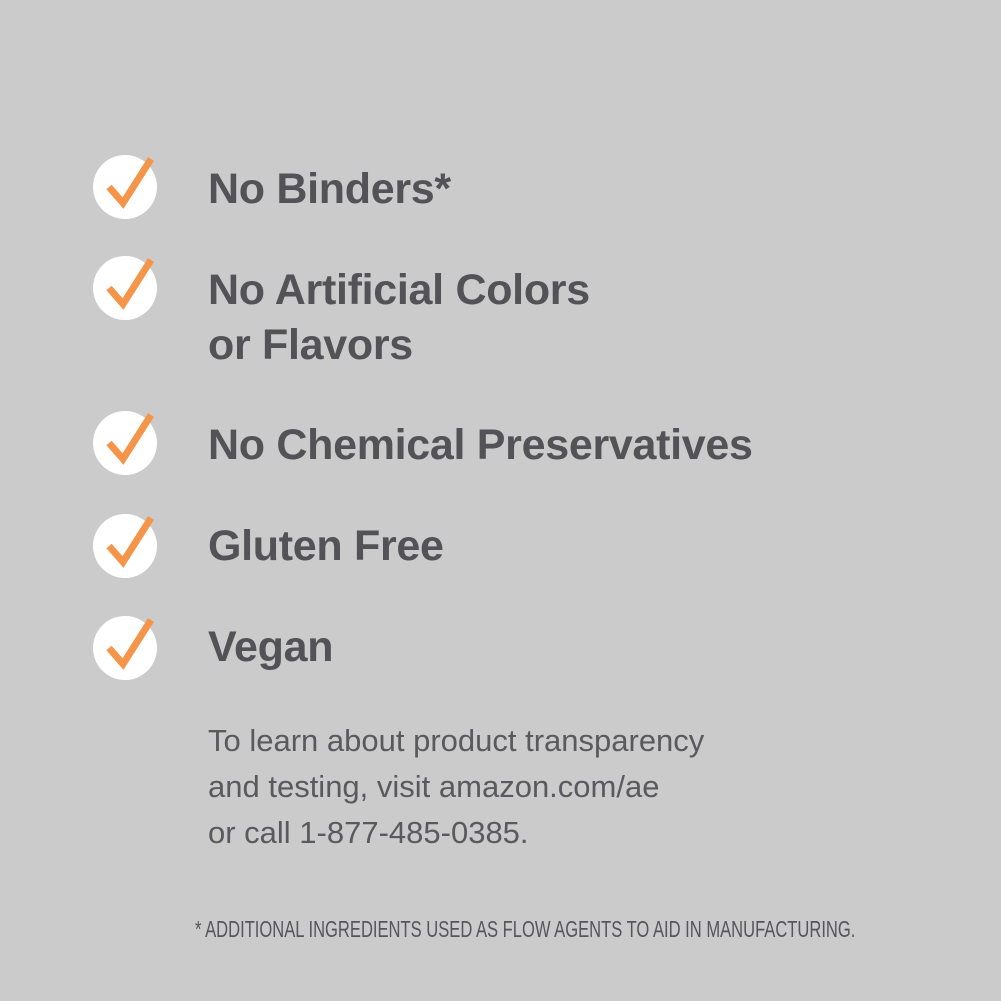  Describe the element at coordinates (399, 290) in the screenshot. I see `feature-label: No Artificial Colors` at that location.